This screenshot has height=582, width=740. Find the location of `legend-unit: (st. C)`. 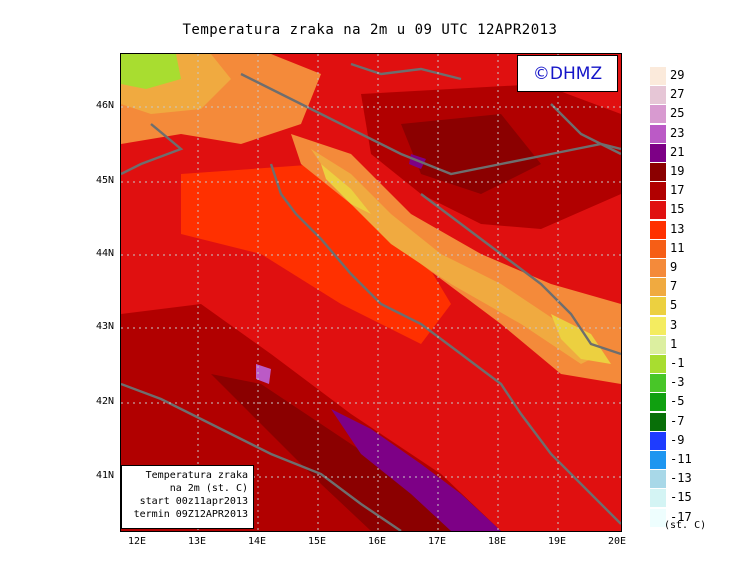

legend-unit: (st. C) is located at coordinates (685, 525).